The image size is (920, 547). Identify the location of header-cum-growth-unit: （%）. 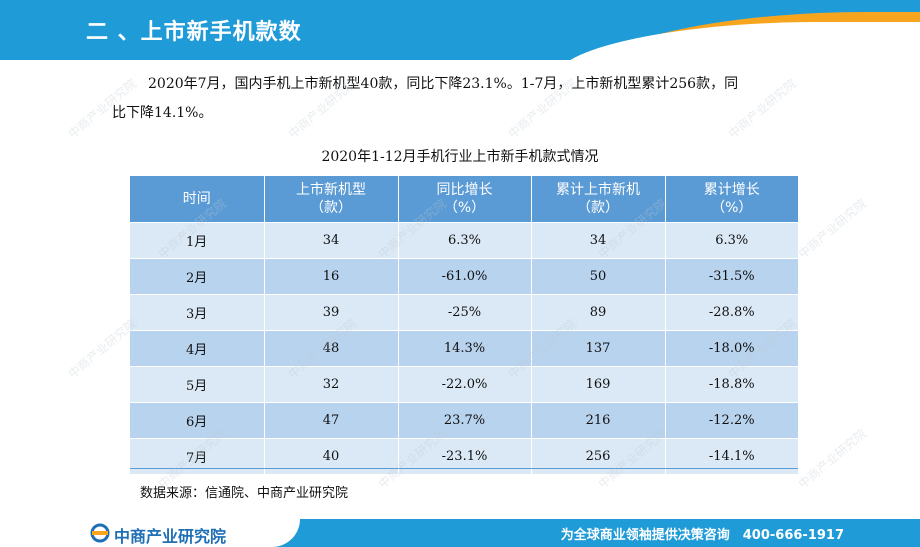
(732, 208).